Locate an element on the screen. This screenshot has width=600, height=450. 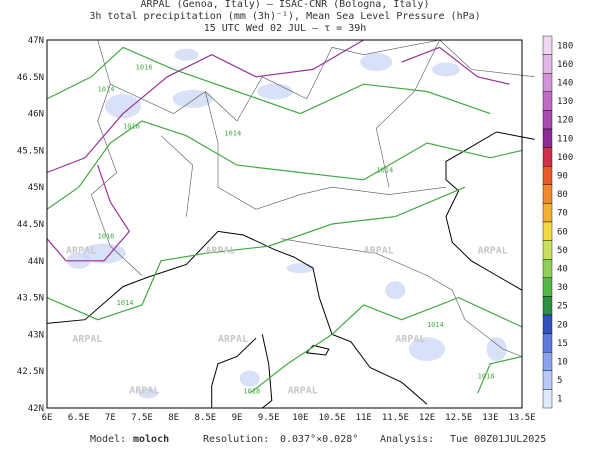
lon-label: 12.5E is located at coordinates (458, 418).